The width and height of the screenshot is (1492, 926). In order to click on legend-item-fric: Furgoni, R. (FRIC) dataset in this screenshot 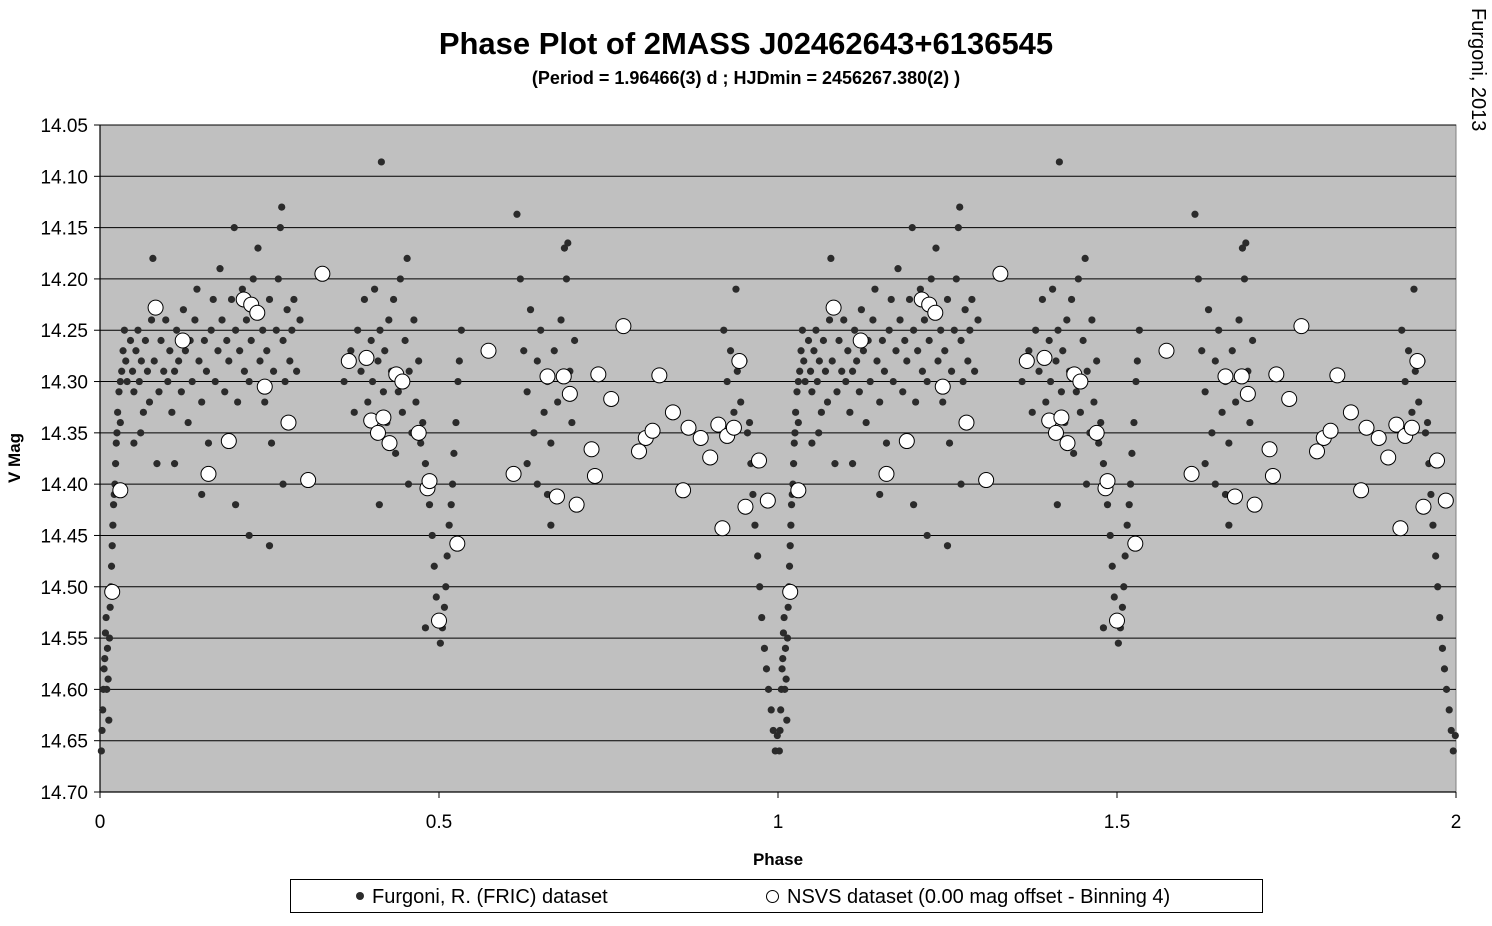, I will do `click(482, 897)`.